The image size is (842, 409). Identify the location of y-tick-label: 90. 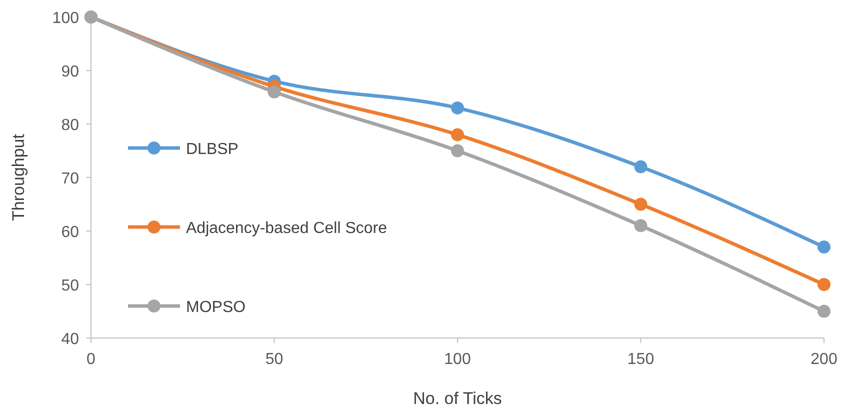
(70, 72).